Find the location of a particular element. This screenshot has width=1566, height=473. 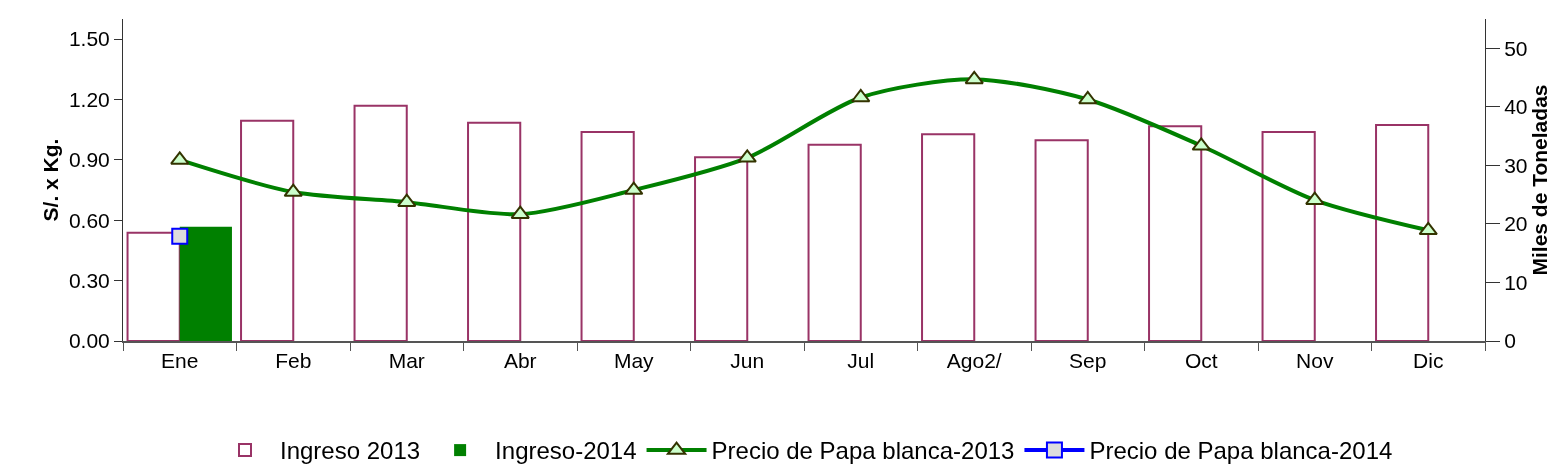

point is located at coordinates (180, 236).